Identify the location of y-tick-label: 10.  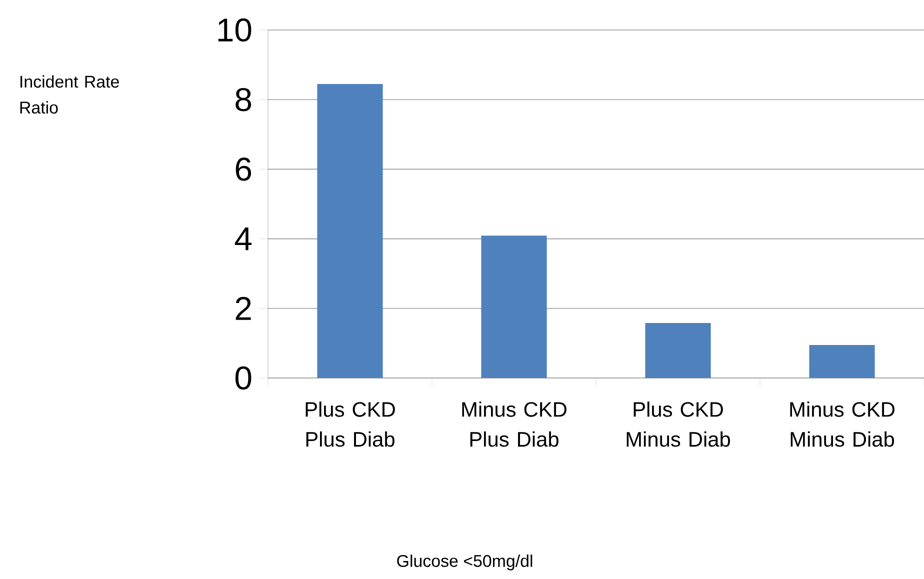
(235, 30).